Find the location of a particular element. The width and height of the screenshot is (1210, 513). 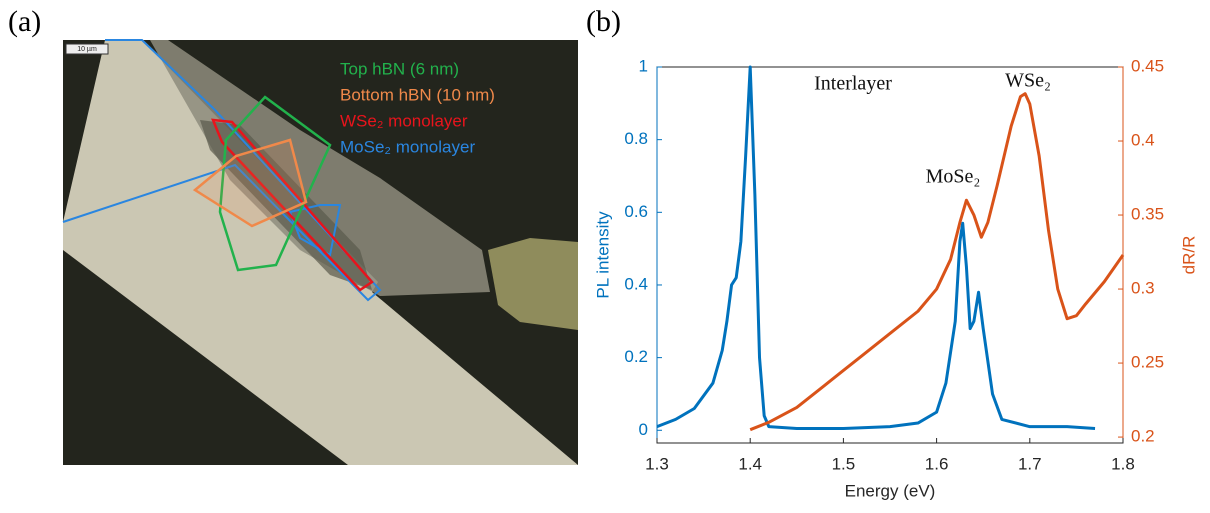

y-tick-label: 0 is located at coordinates (643, 429).